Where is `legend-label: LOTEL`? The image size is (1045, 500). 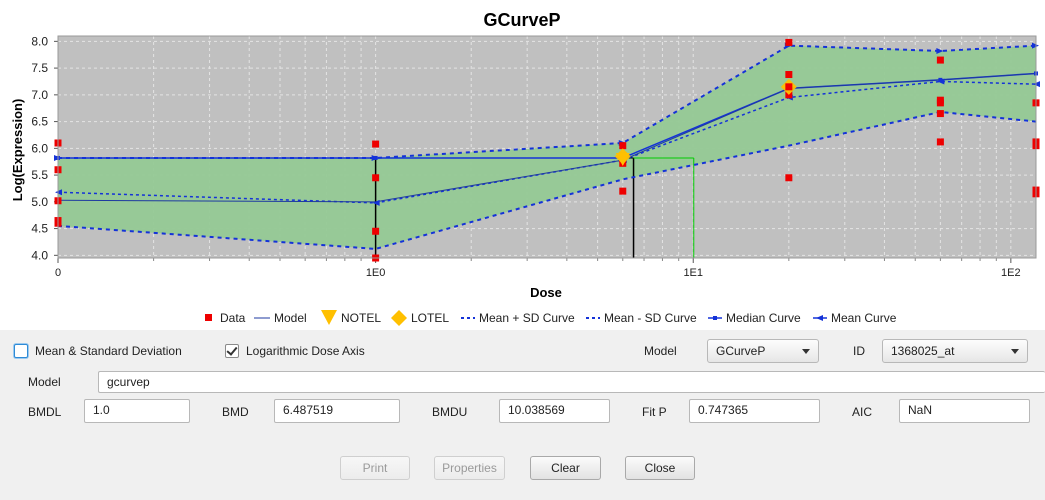
legend-label: LOTEL is located at coordinates (430, 318).